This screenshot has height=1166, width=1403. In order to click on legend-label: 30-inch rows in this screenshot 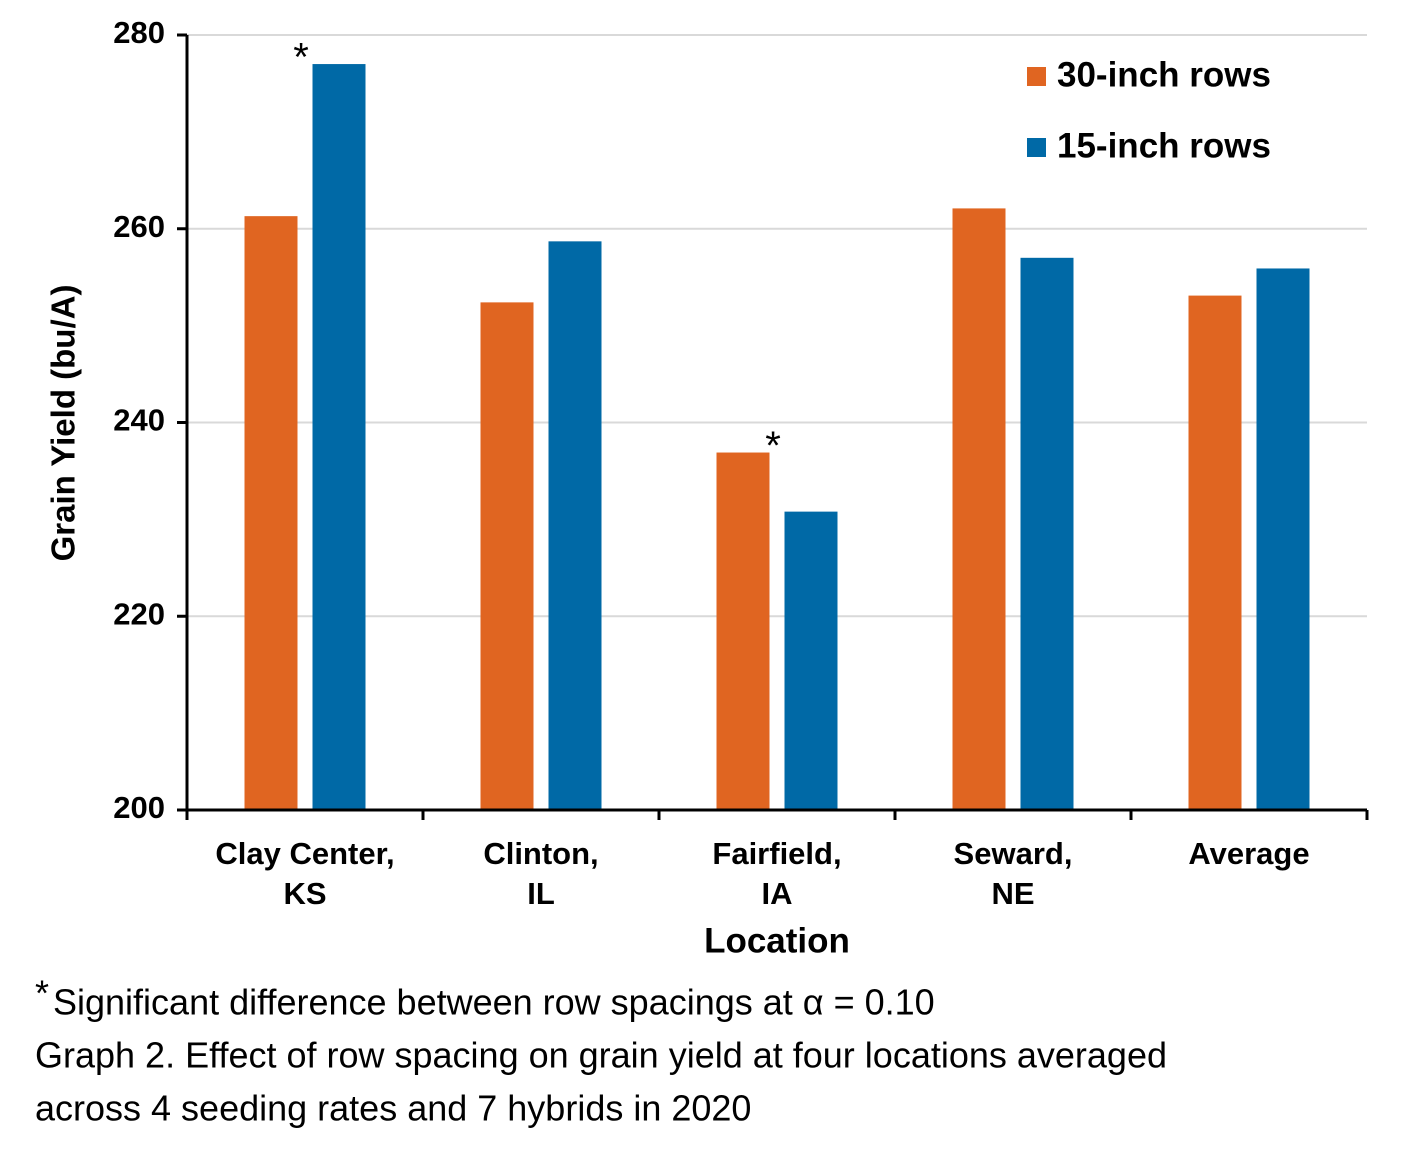, I will do `click(1164, 74)`.